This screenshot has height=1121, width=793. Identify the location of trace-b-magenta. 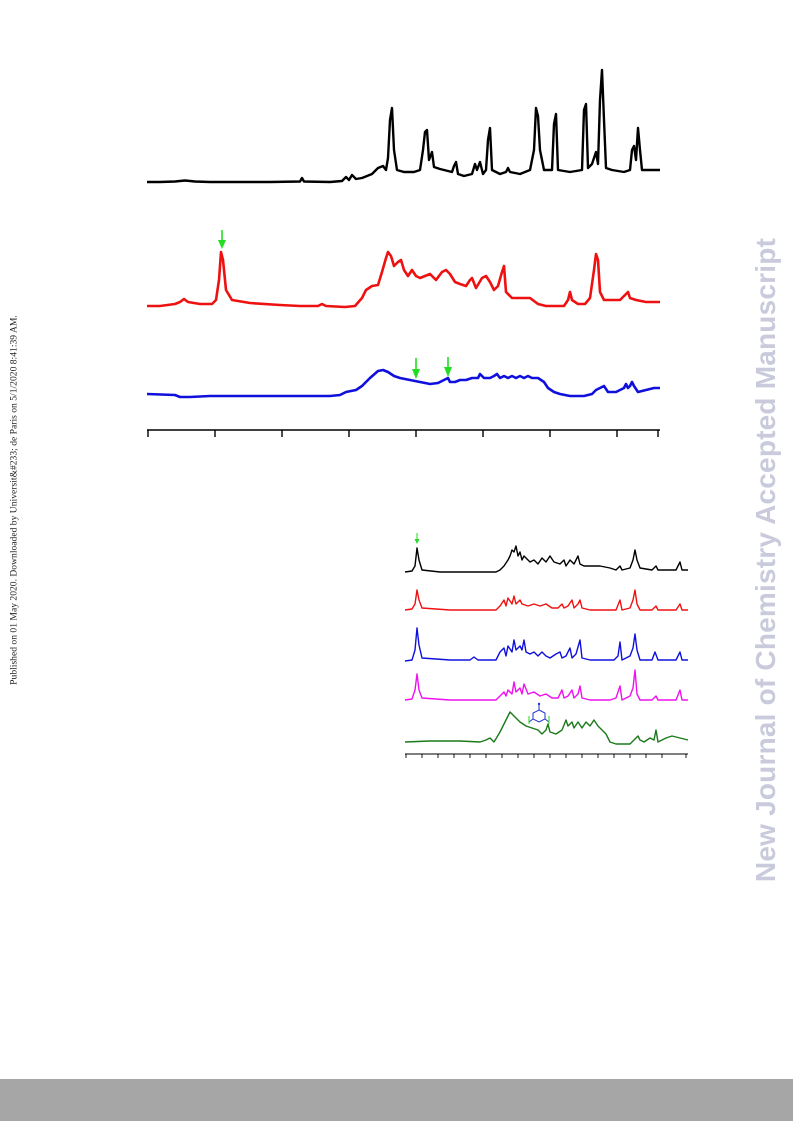
(546, 685).